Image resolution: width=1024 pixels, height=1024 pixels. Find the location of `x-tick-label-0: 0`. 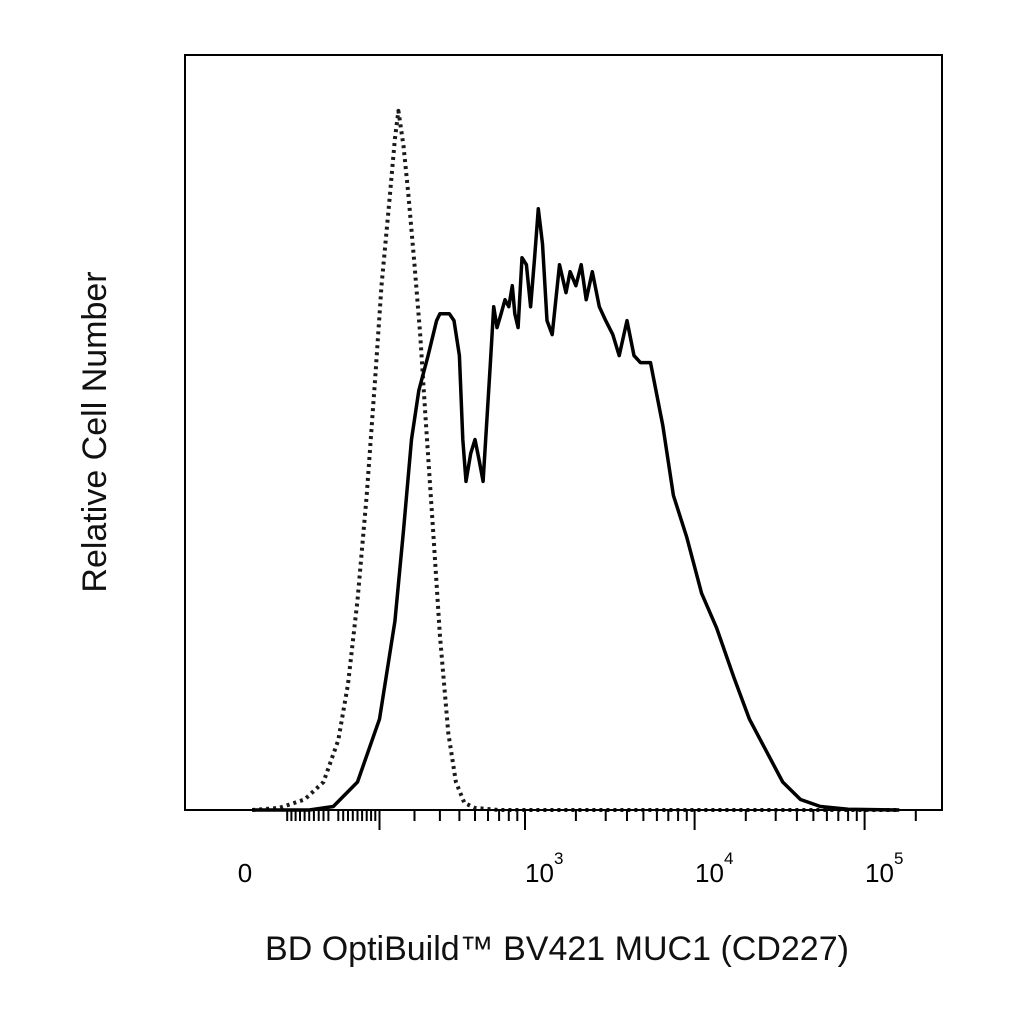

x-tick-label-0: 0 is located at coordinates (245, 873).